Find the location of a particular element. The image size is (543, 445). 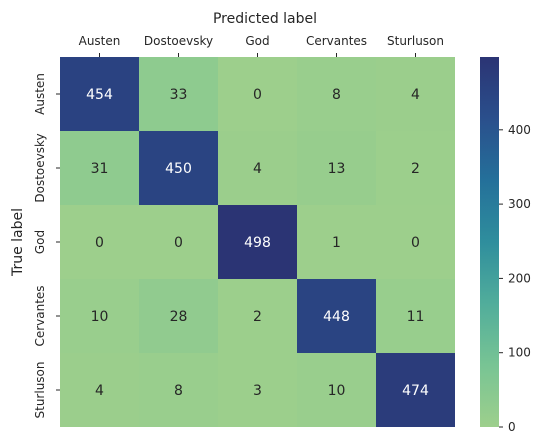

colorbar-scale is located at coordinates (489, 242).